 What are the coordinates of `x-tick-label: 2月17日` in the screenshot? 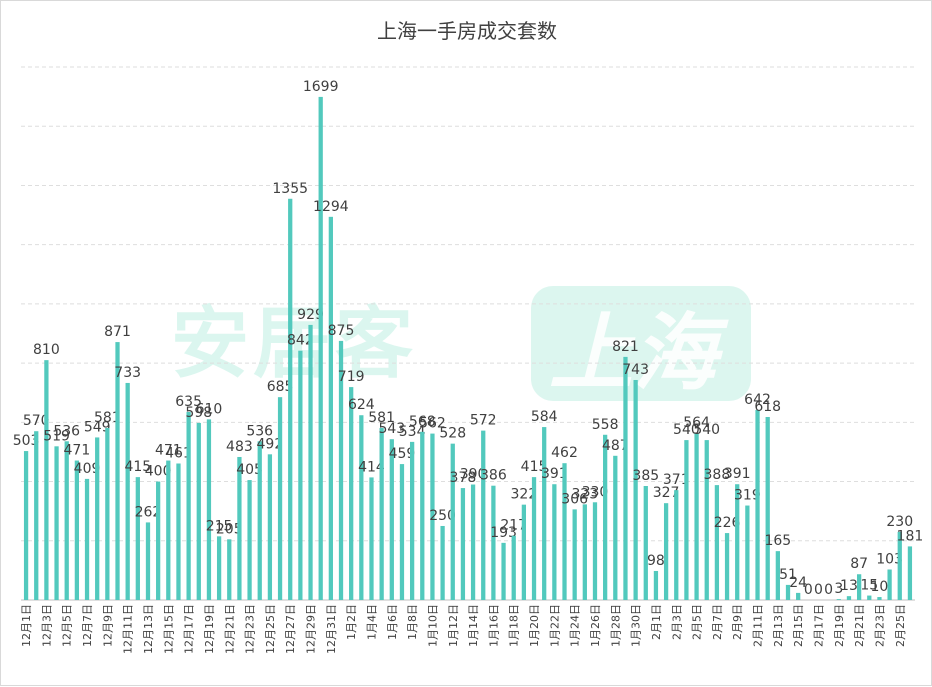 It's located at (818, 625).